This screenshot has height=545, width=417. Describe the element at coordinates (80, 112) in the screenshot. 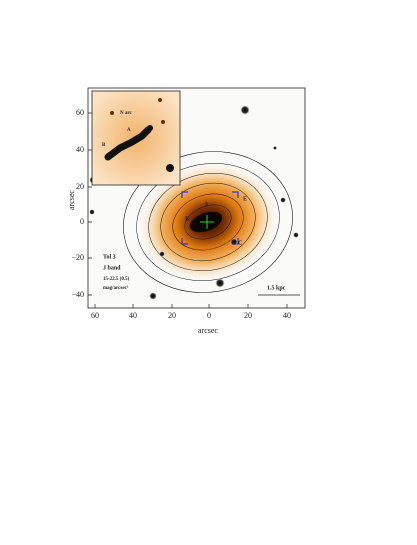

I see `y-tick-label: 60` at that location.